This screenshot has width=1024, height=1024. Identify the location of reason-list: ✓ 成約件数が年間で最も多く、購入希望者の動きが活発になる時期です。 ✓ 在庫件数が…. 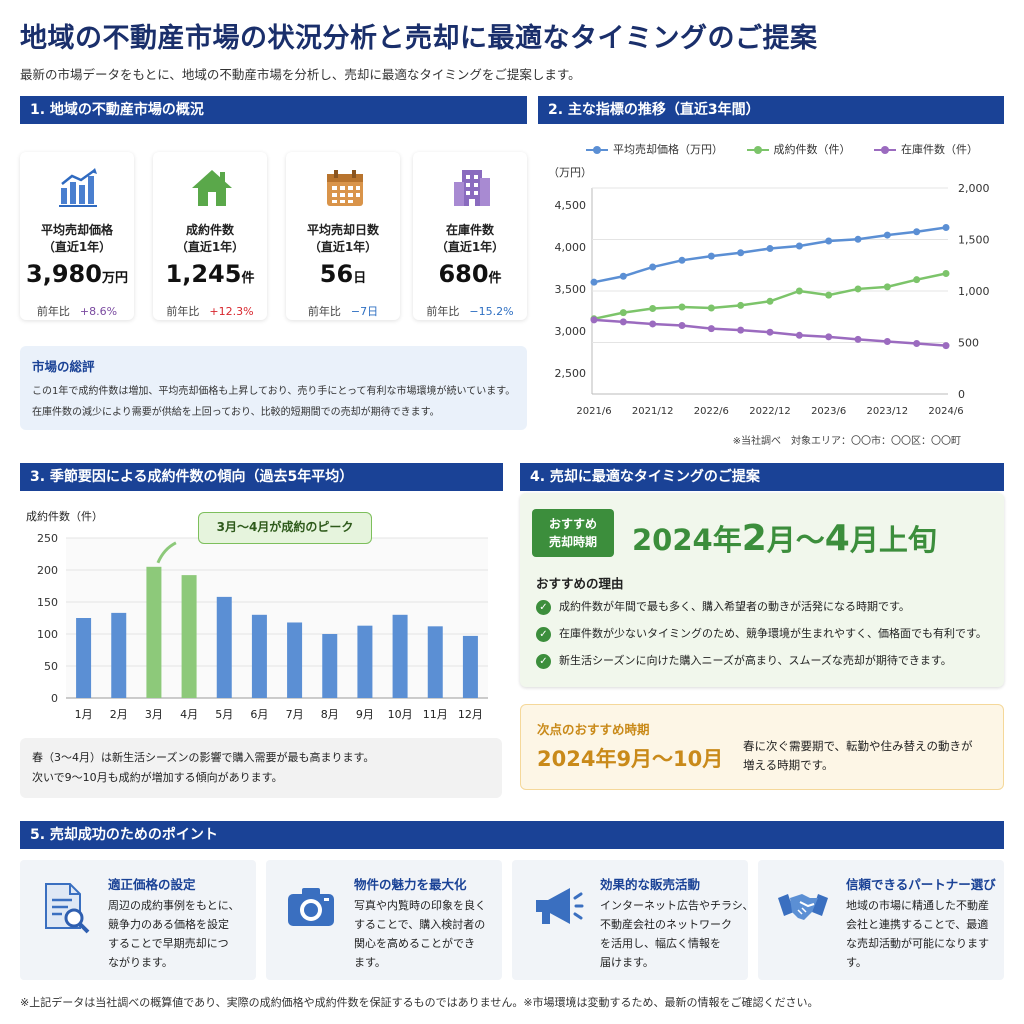
(761, 639).